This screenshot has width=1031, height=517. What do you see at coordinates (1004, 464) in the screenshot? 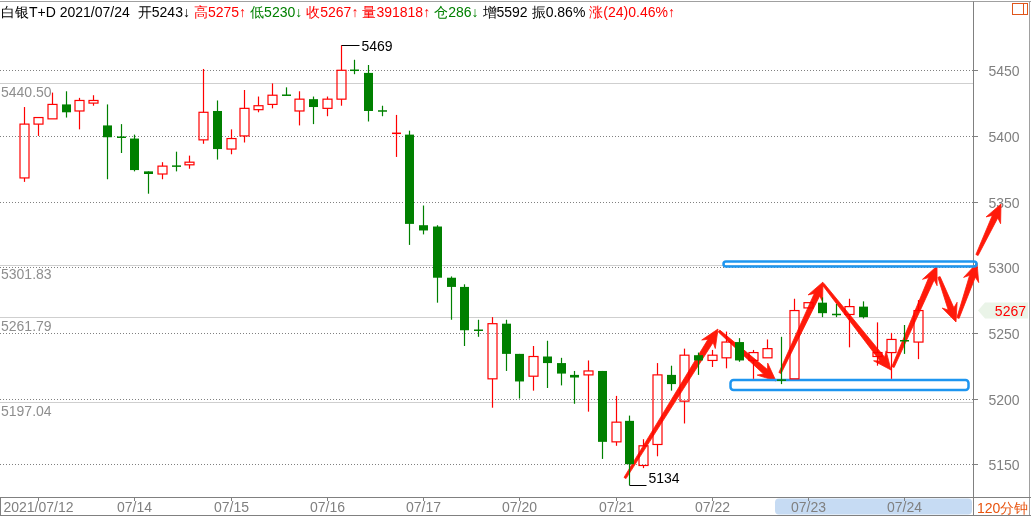
I see `y-tick-label: 5150` at bounding box center [1004, 464].